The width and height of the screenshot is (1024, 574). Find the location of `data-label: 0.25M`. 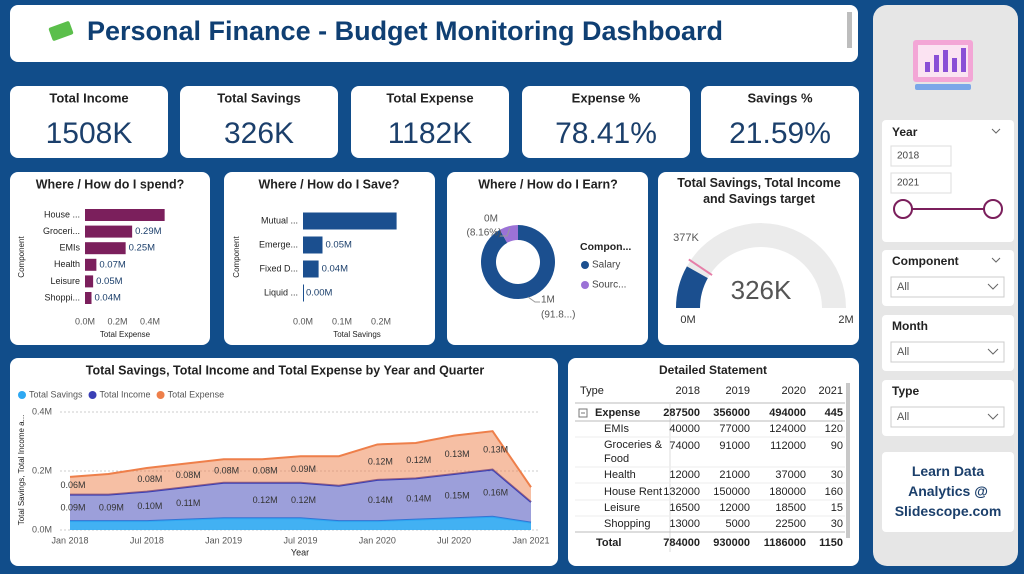

data-label: 0.25M is located at coordinates (142, 248).